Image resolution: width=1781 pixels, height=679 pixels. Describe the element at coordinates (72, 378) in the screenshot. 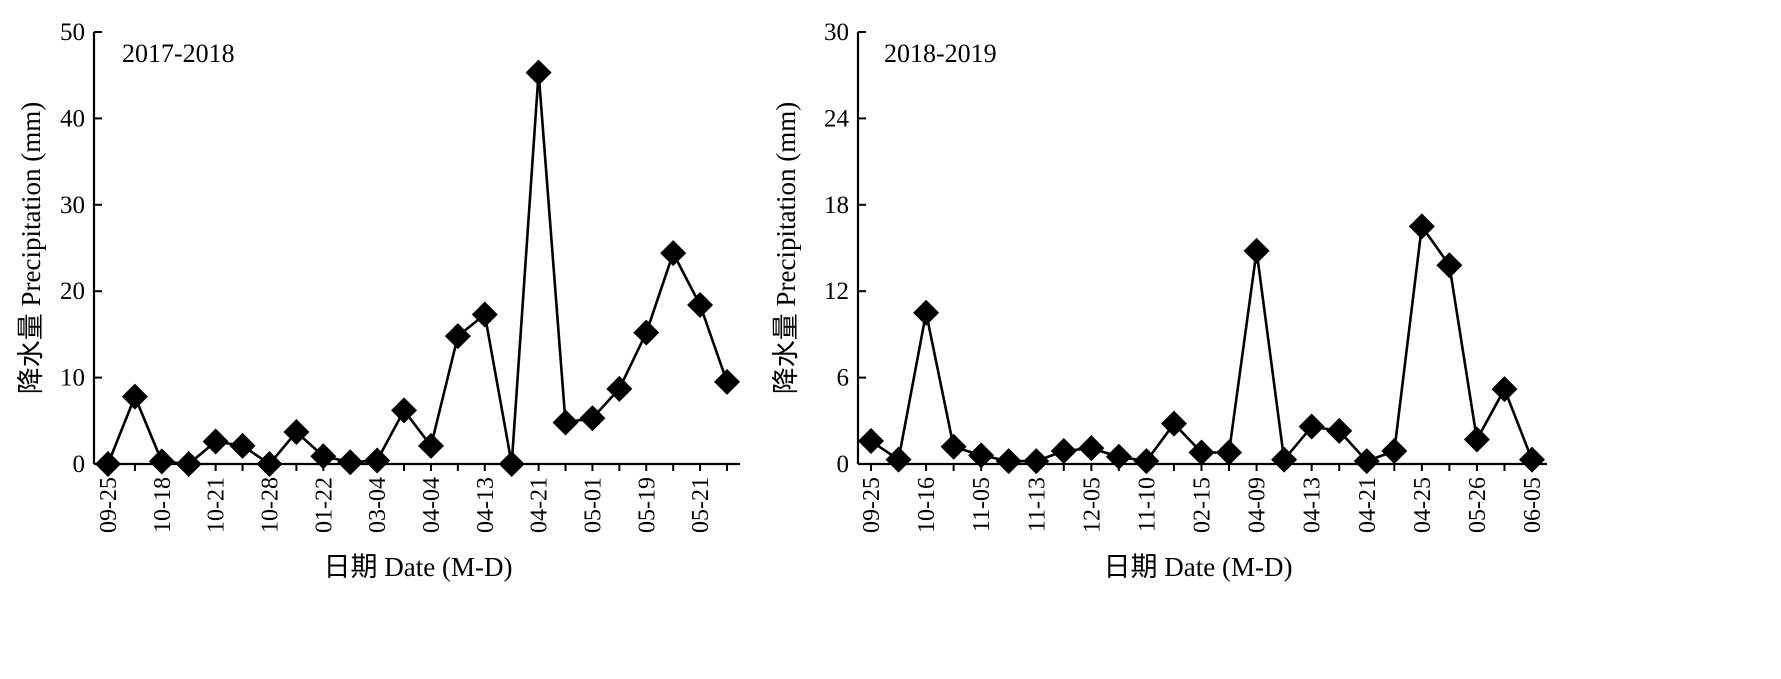

I see `y-tick-label: 10` at that location.